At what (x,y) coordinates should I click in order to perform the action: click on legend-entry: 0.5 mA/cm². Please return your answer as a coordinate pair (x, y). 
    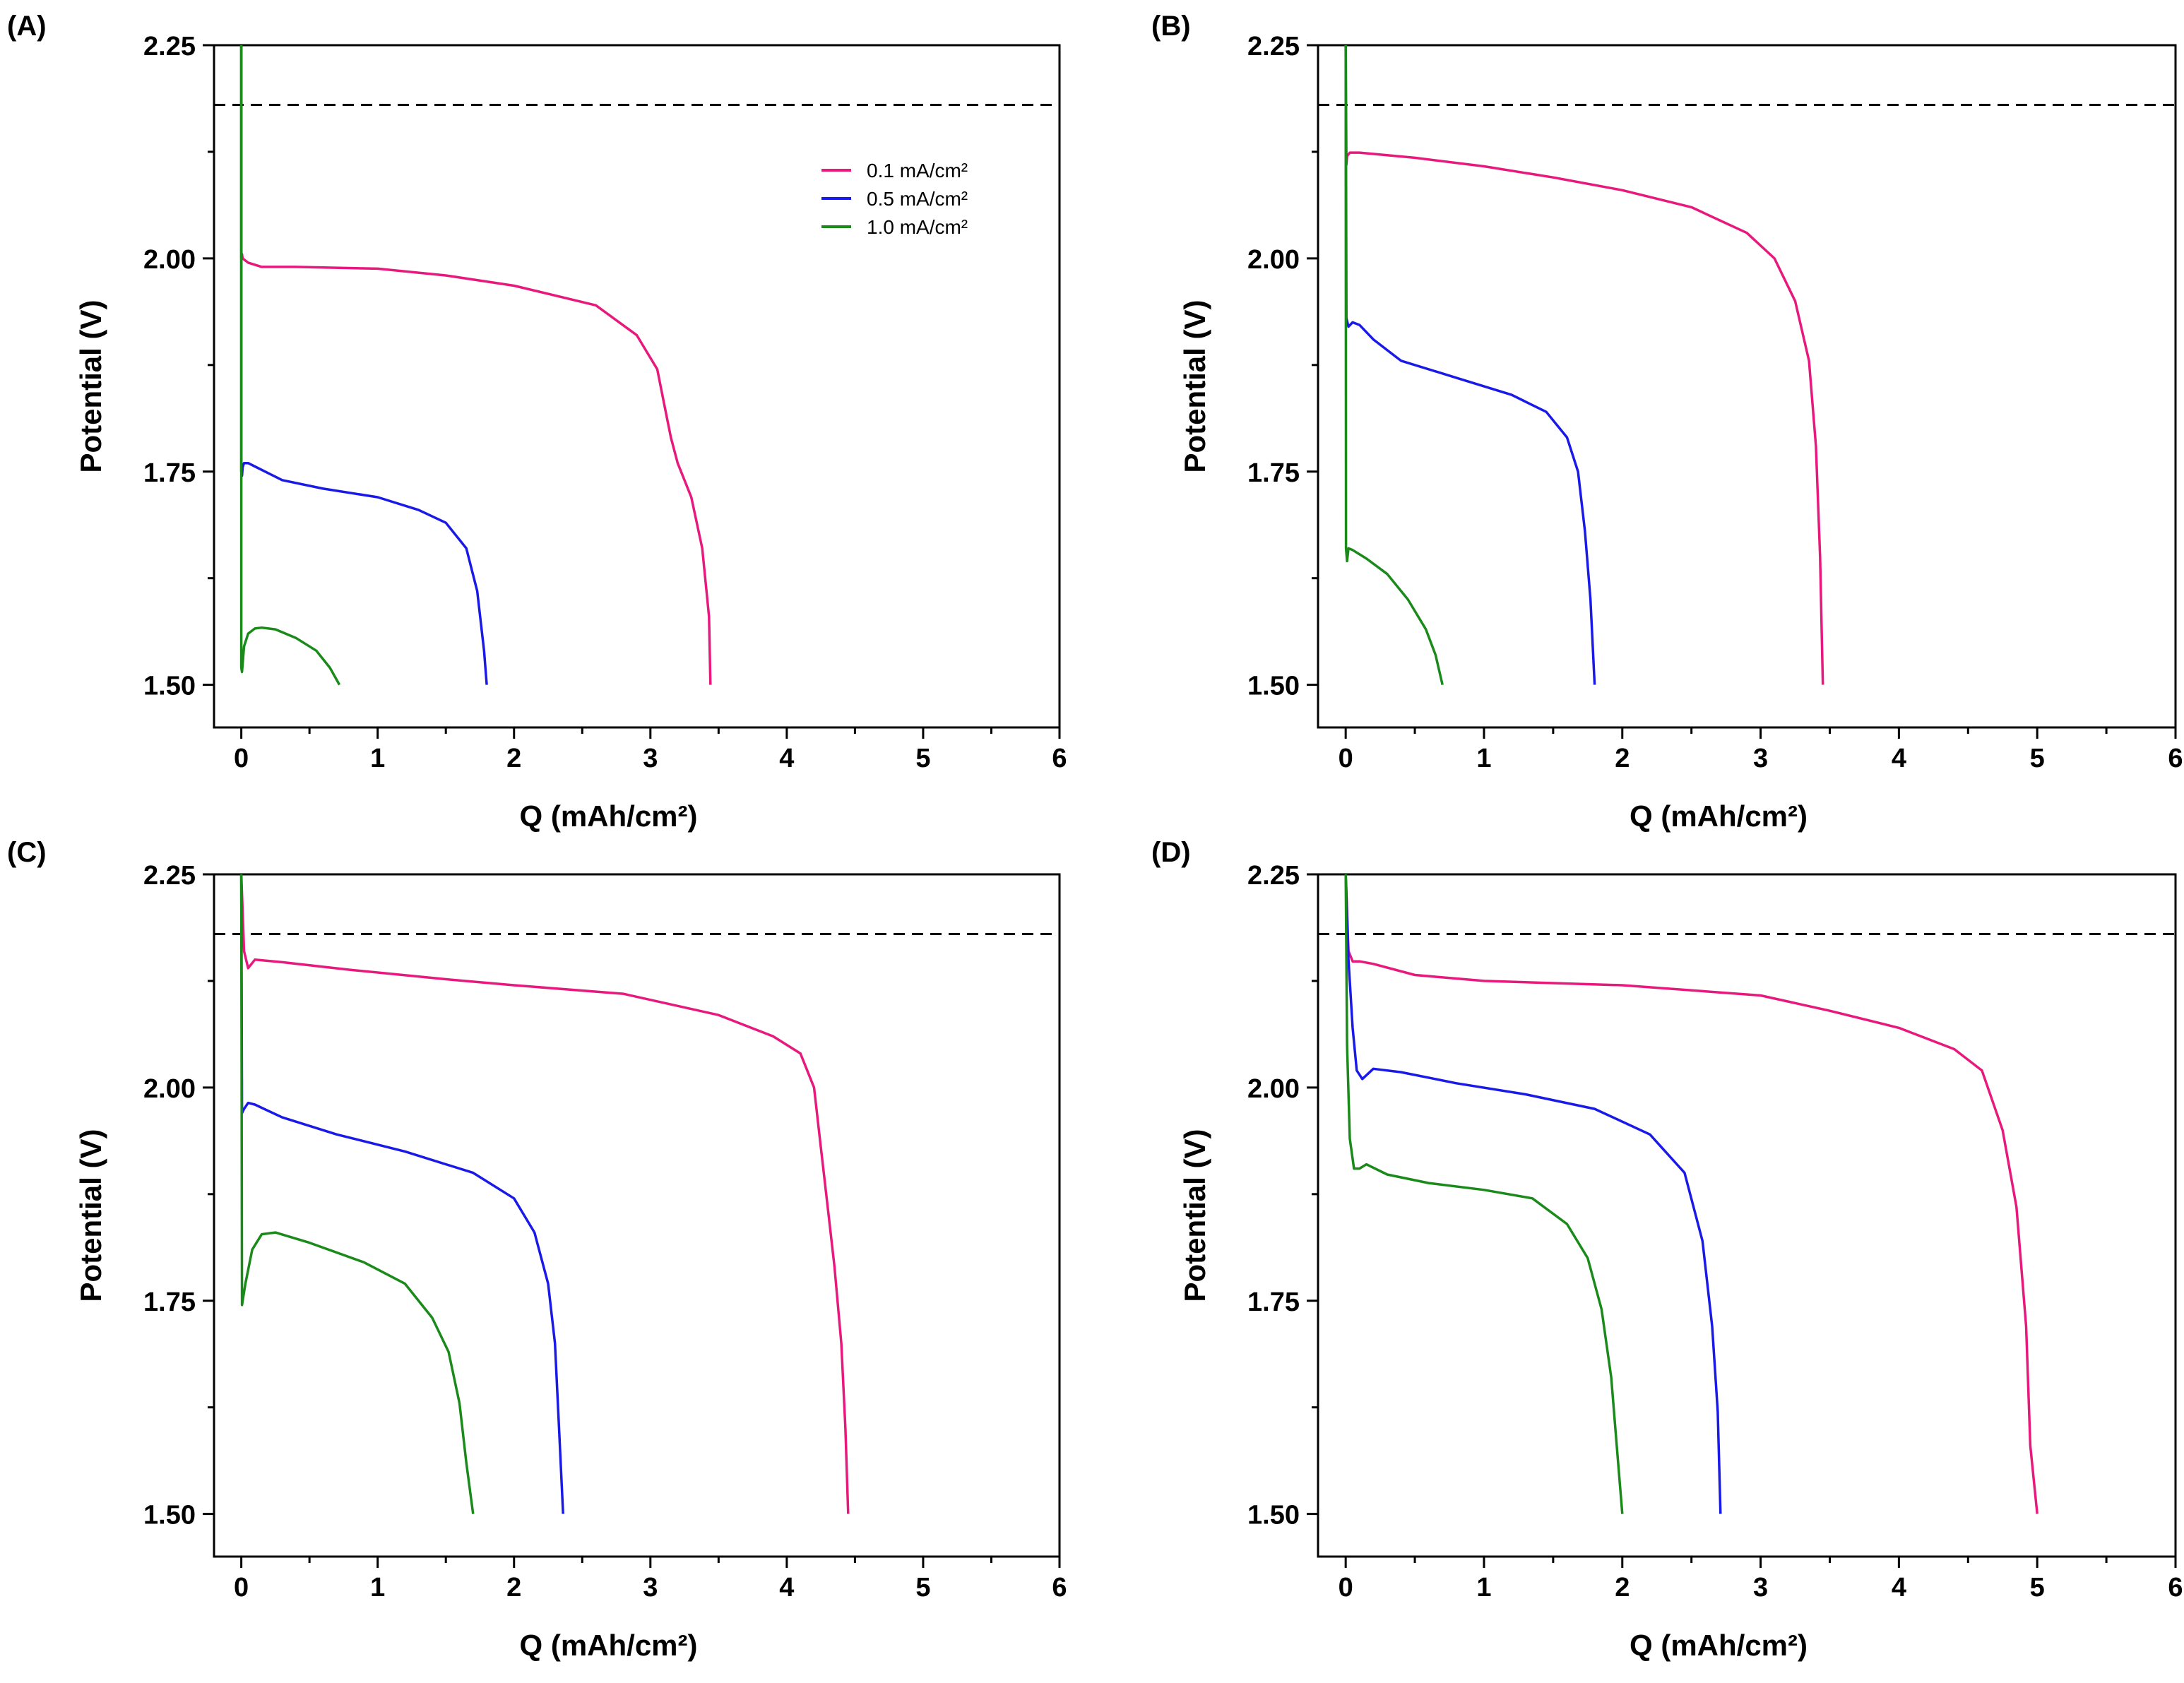
    Looking at the image, I should click on (917, 199).